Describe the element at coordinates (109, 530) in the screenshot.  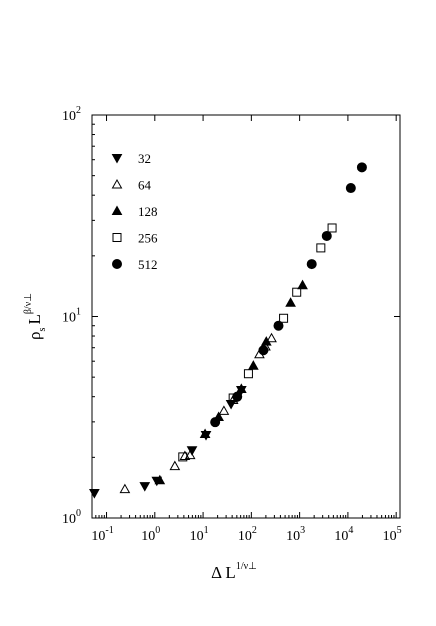
I see `x-tick-exponent: -1` at that location.